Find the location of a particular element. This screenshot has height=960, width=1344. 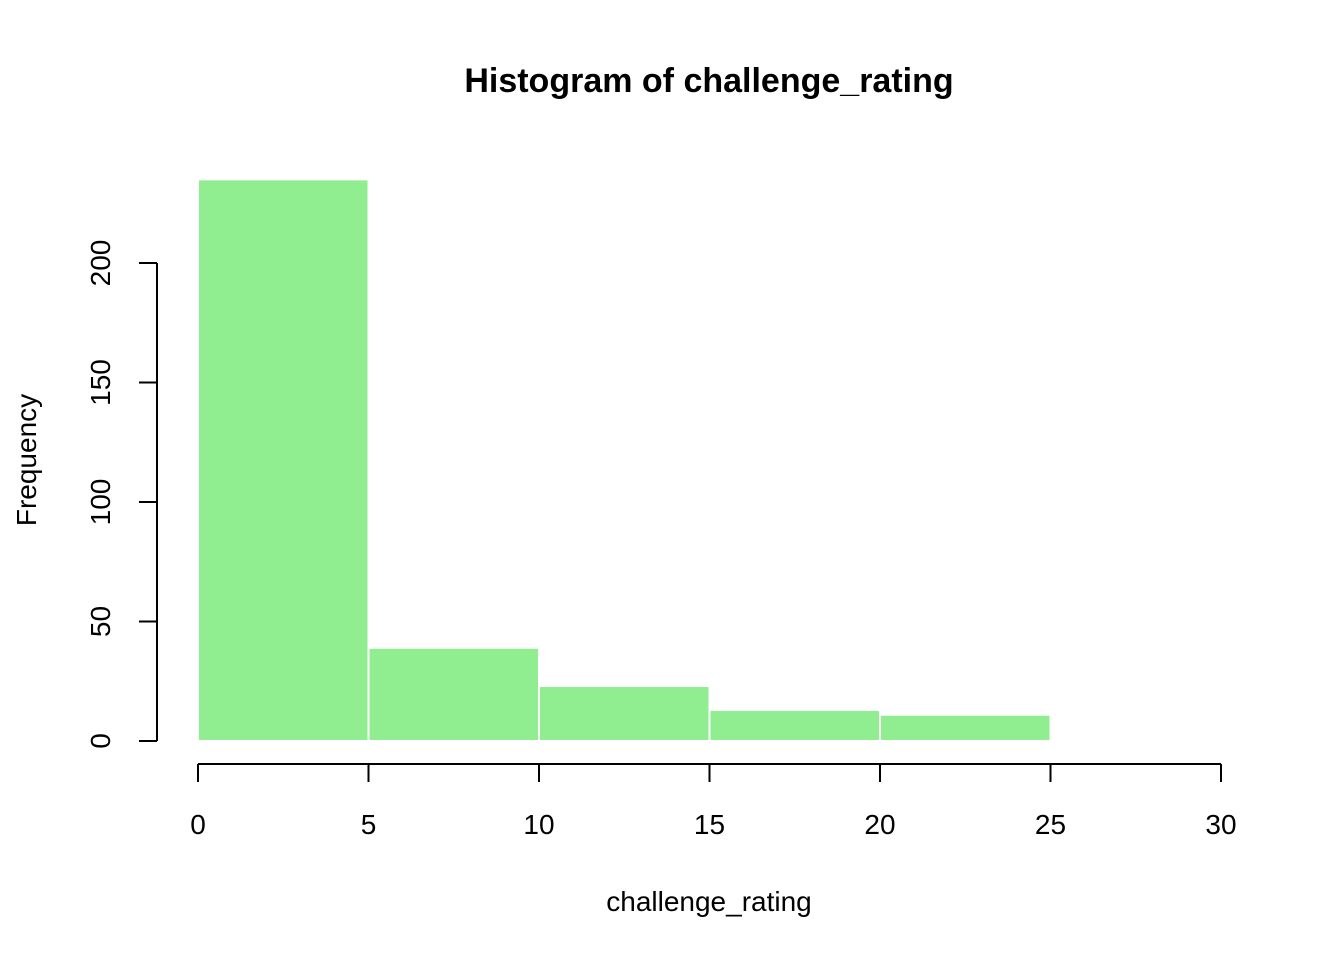

y-tick-label-1: 50 is located at coordinates (100, 621).